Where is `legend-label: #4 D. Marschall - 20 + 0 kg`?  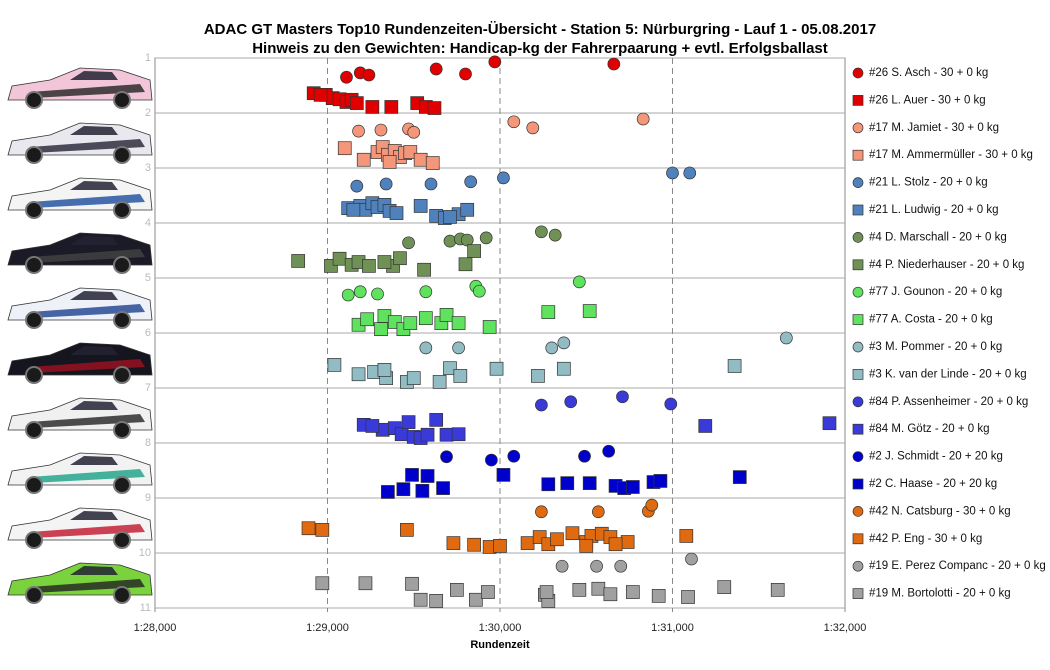
legend-label: #4 D. Marschall - 20 + 0 kg is located at coordinates (938, 237).